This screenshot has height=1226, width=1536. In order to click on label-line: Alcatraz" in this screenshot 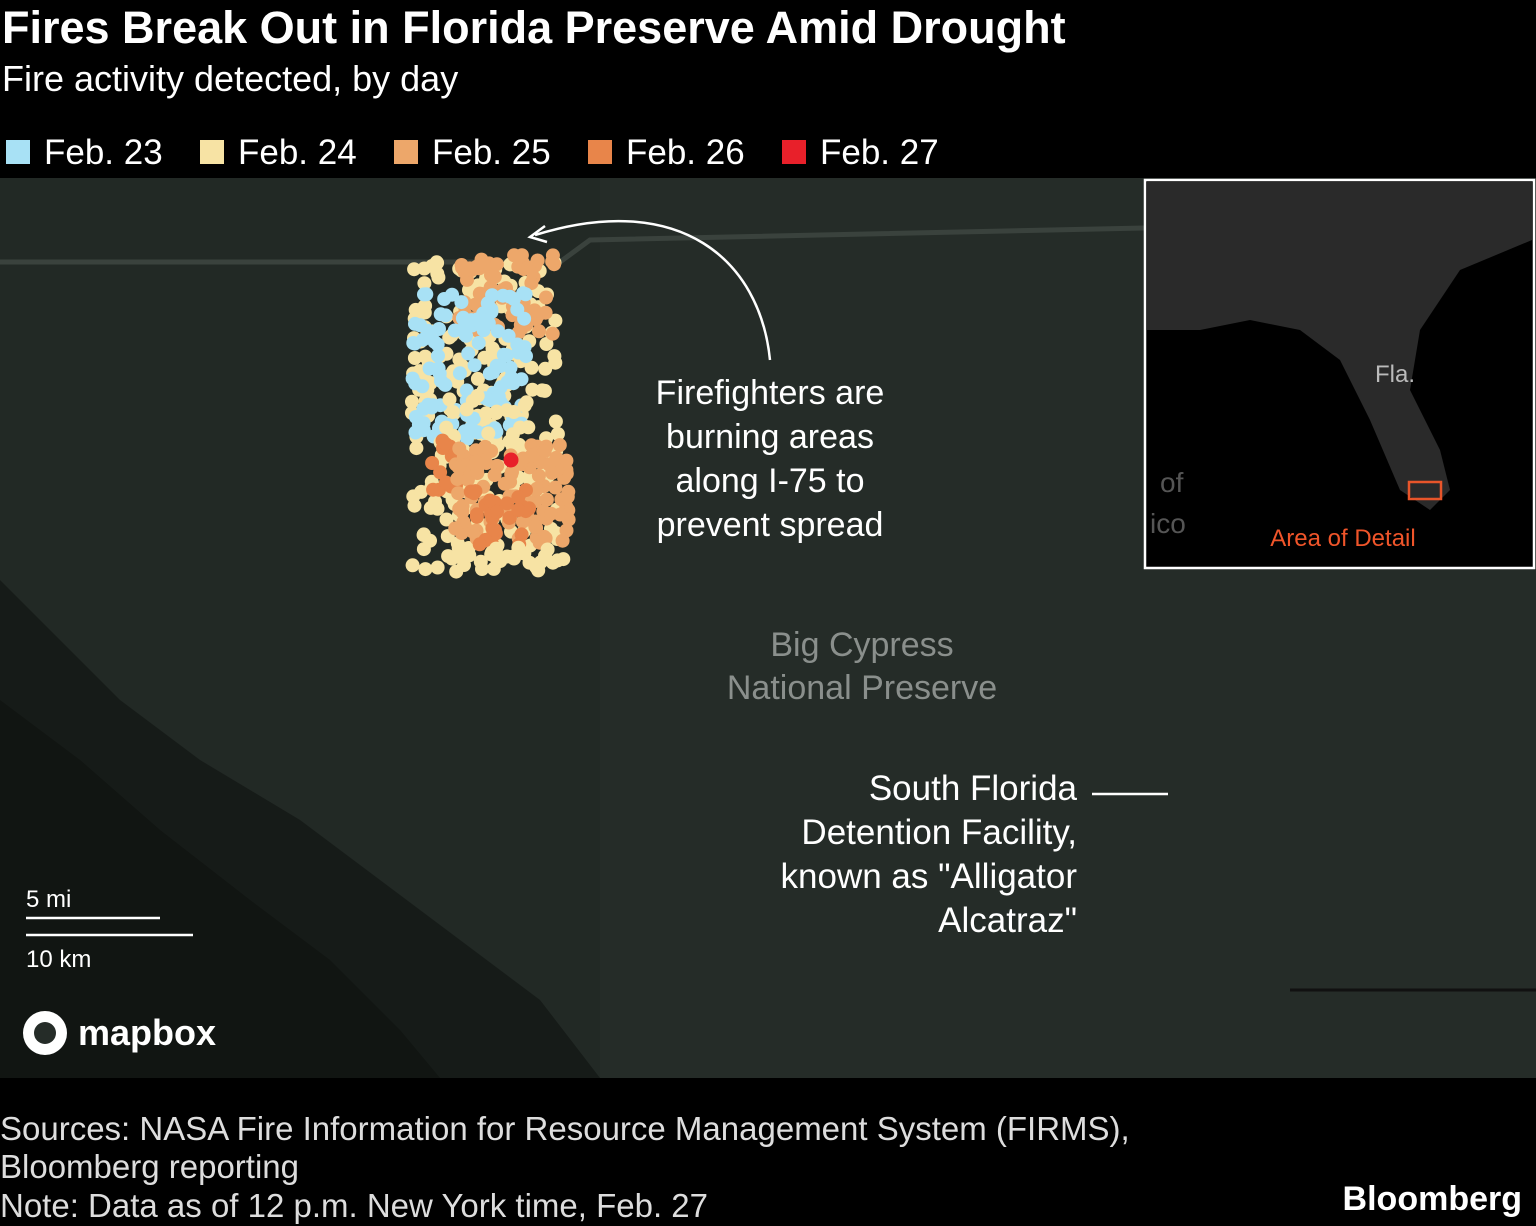, I will do `click(1007, 920)`.